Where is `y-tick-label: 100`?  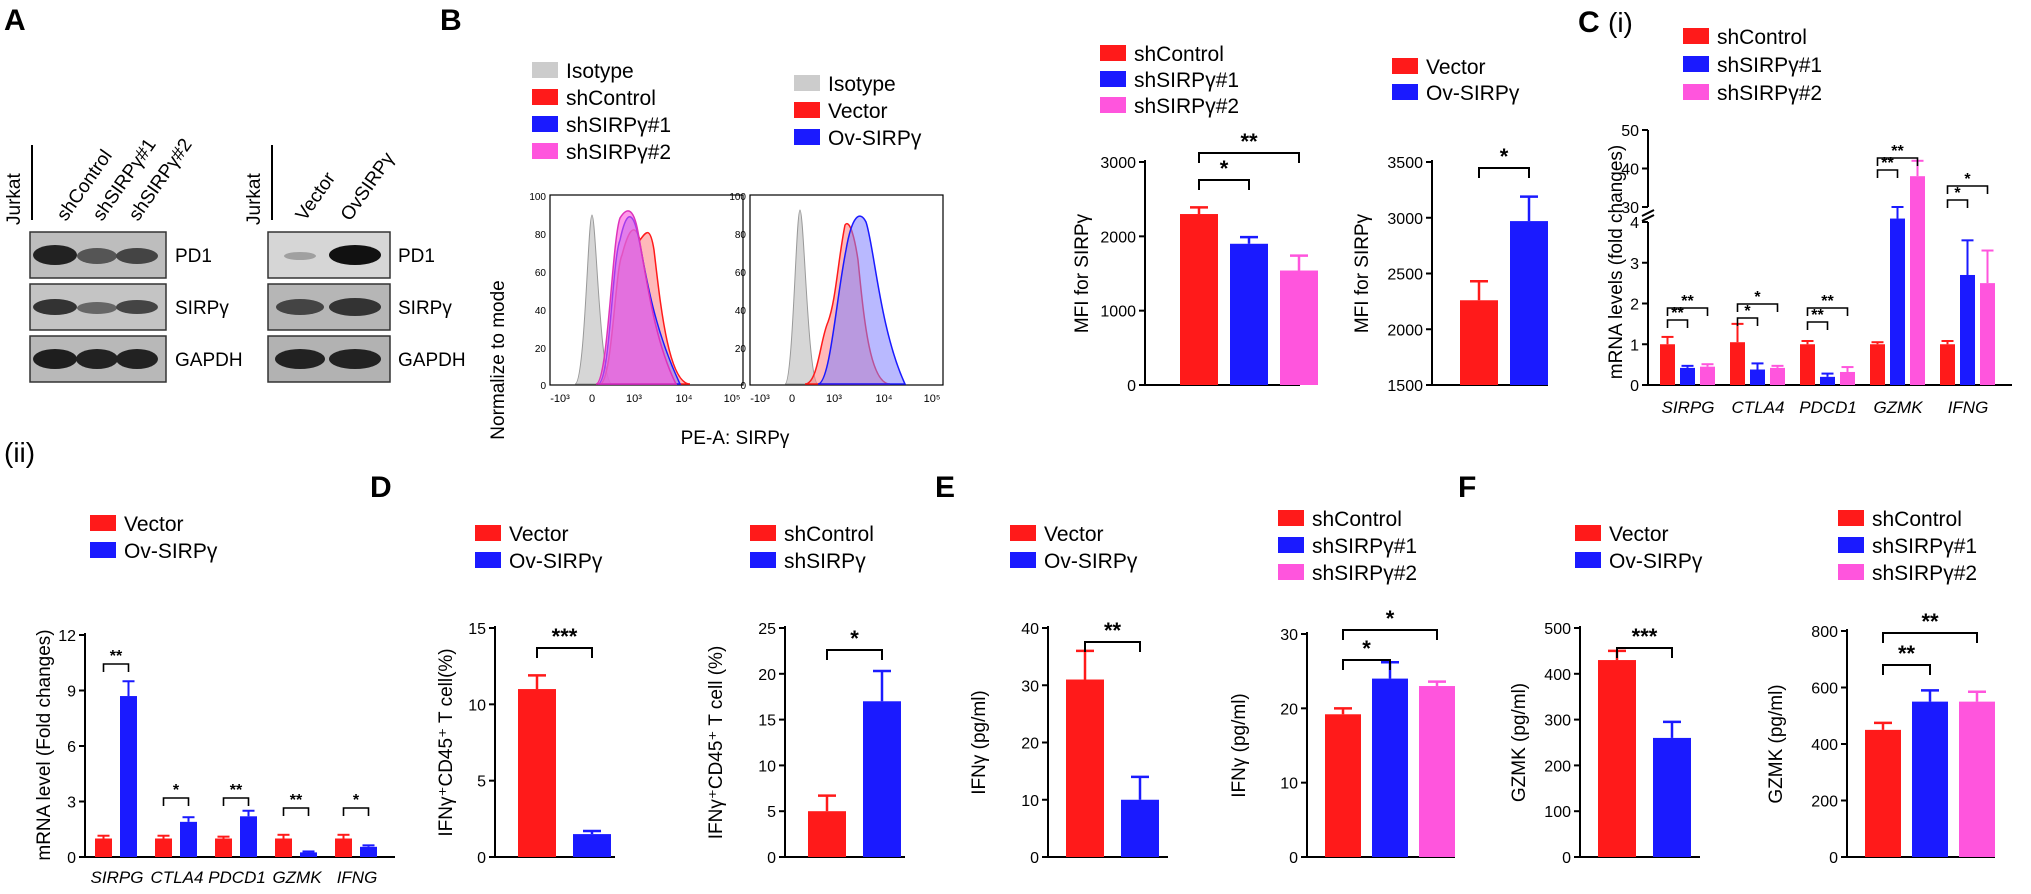
y-tick-label: 100 is located at coordinates (1557, 812).